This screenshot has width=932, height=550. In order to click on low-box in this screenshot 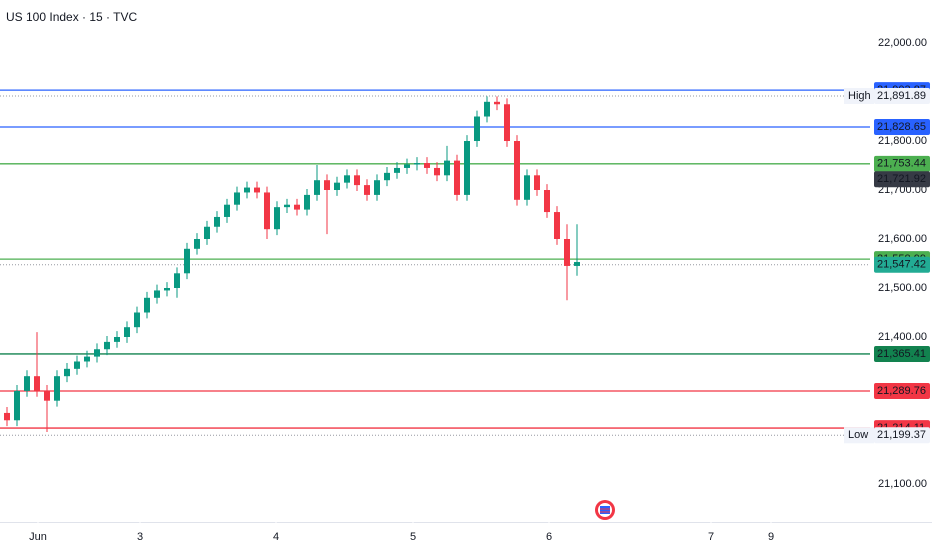, I will do `click(902, 435)`.